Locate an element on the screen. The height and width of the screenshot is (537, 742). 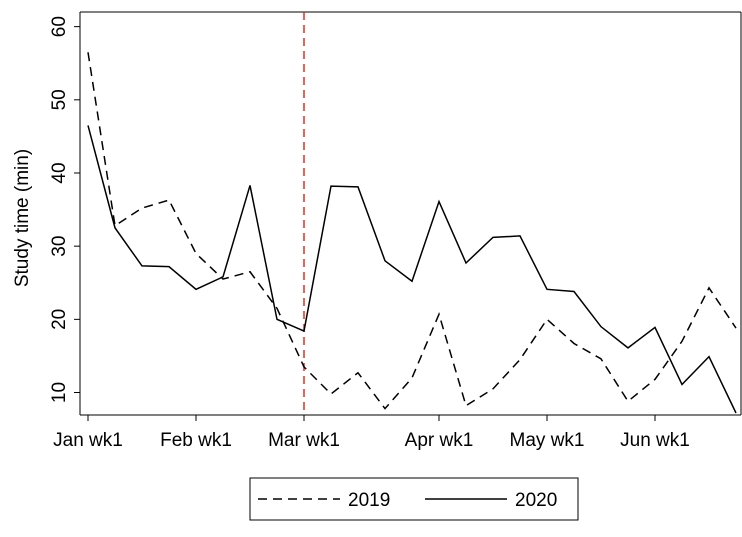
legend-box is located at coordinates (414, 499).